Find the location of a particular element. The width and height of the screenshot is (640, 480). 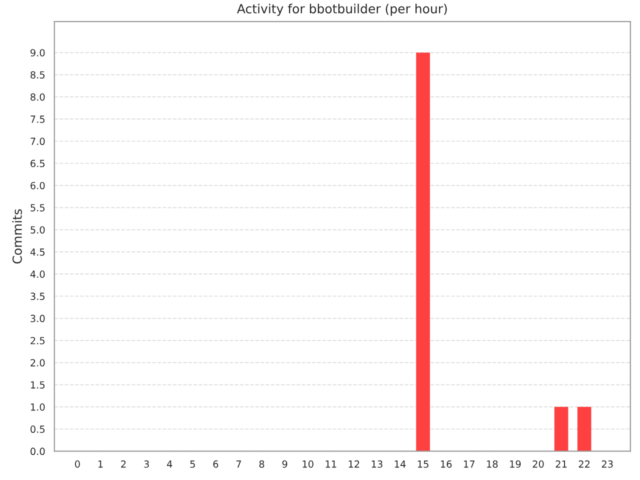

y-tick-label: 8.5 is located at coordinates (37, 75).